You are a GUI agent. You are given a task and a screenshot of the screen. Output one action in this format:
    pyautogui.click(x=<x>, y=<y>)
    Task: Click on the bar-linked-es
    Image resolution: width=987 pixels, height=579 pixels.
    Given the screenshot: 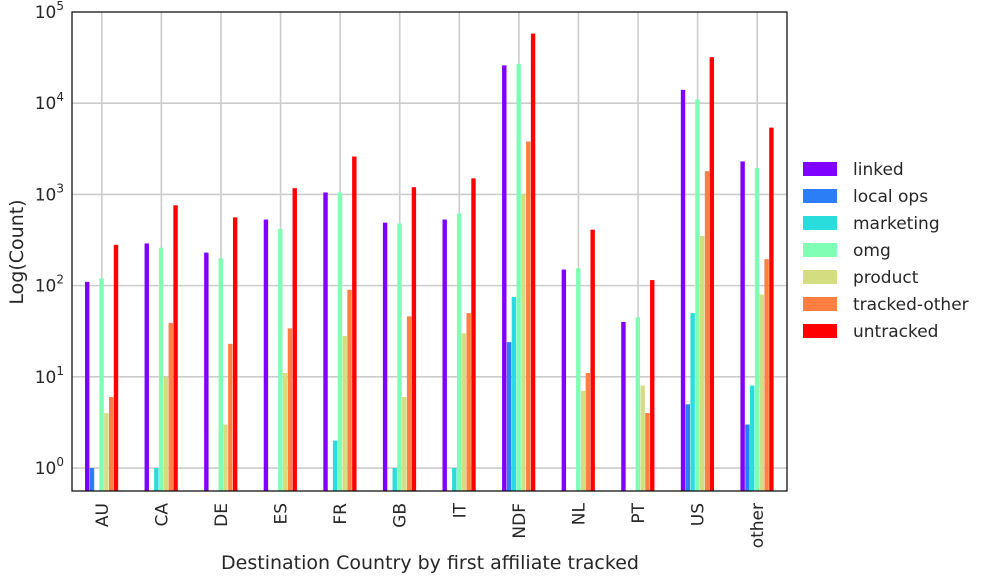 What is the action you would take?
    pyautogui.click(x=266, y=355)
    